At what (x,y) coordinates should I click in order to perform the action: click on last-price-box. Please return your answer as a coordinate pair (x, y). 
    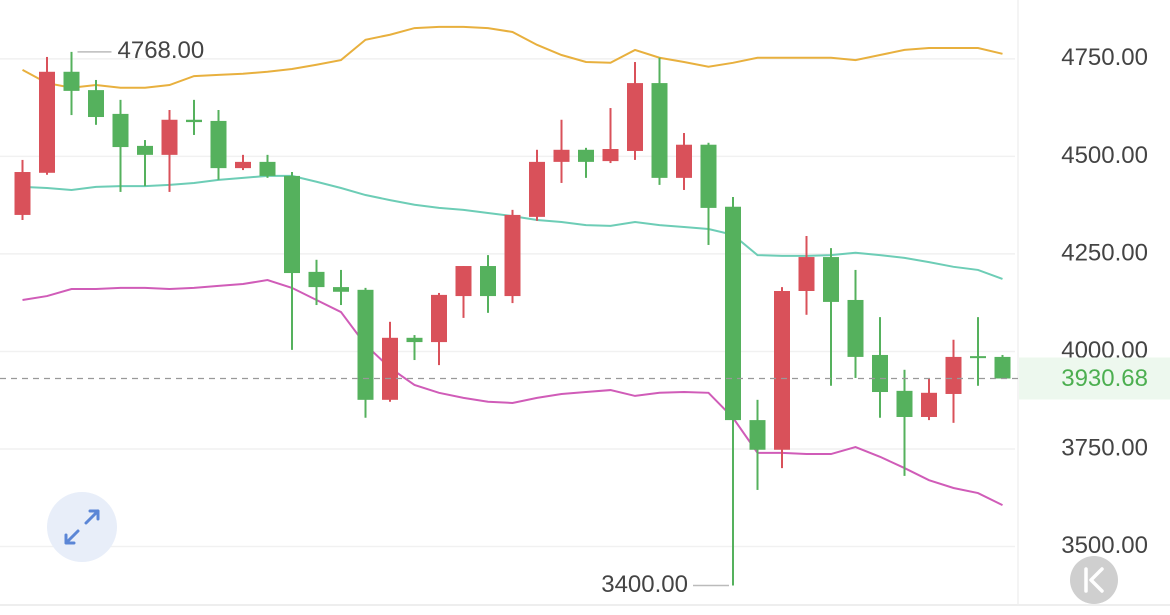
    Looking at the image, I should click on (1094, 378).